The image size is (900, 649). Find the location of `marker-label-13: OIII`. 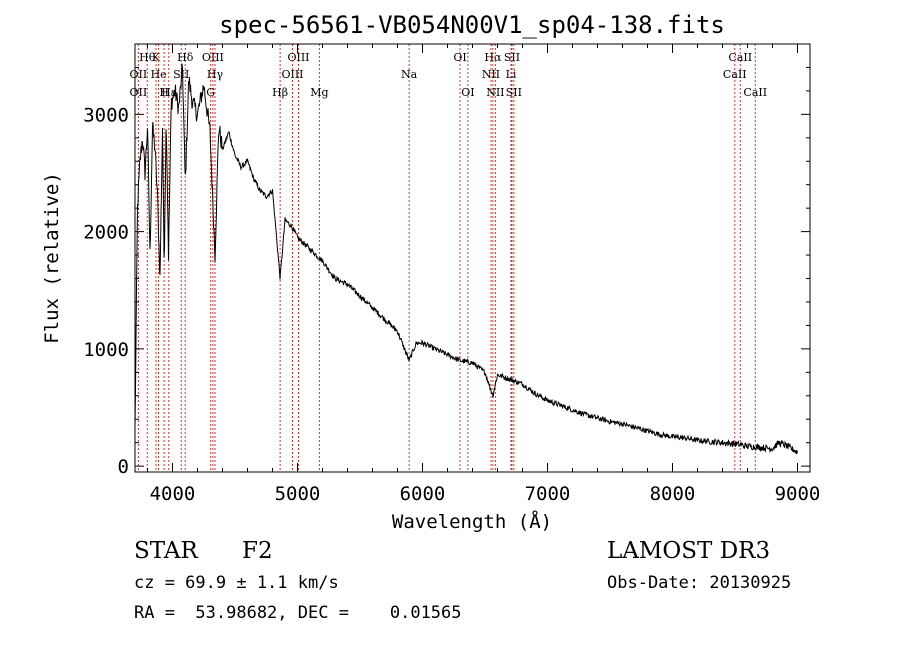

marker-label-13: OIII is located at coordinates (292, 74).